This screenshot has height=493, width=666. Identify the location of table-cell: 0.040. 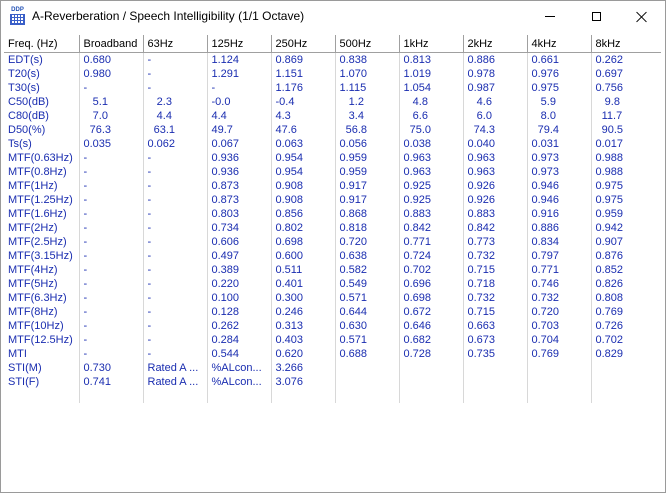
(495, 144).